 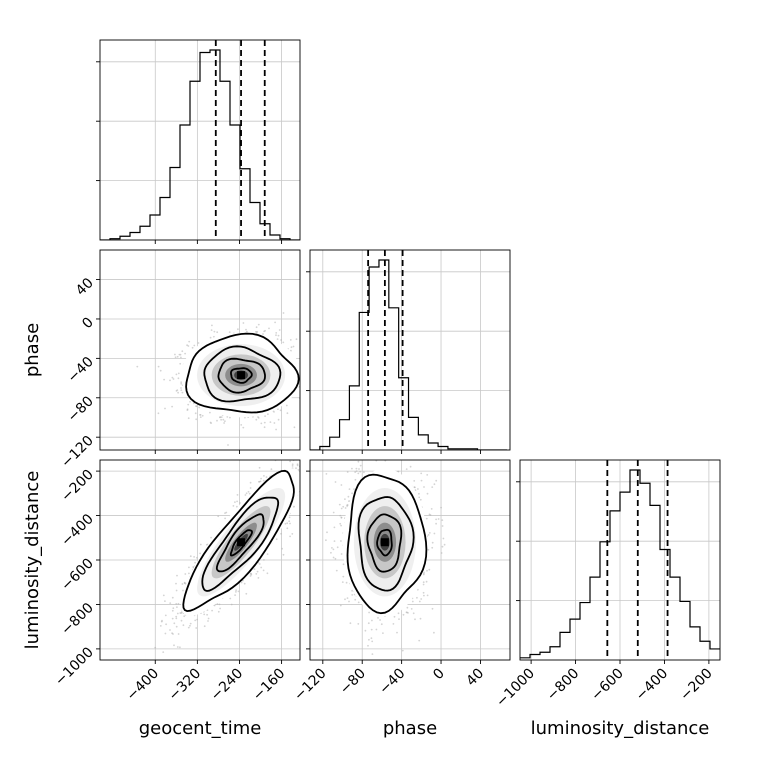 I want to click on panel-geocent_time__luminosity_distance, so click(x=230, y=549).